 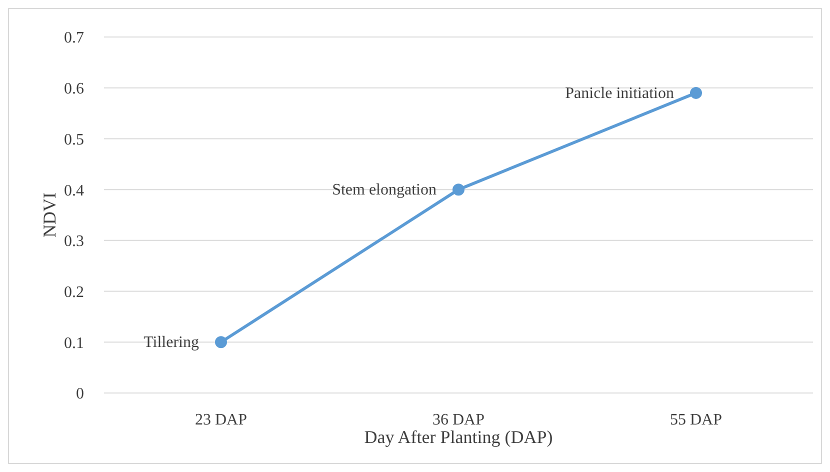 I want to click on x-tick-label: 55 DAP, so click(x=696, y=419).